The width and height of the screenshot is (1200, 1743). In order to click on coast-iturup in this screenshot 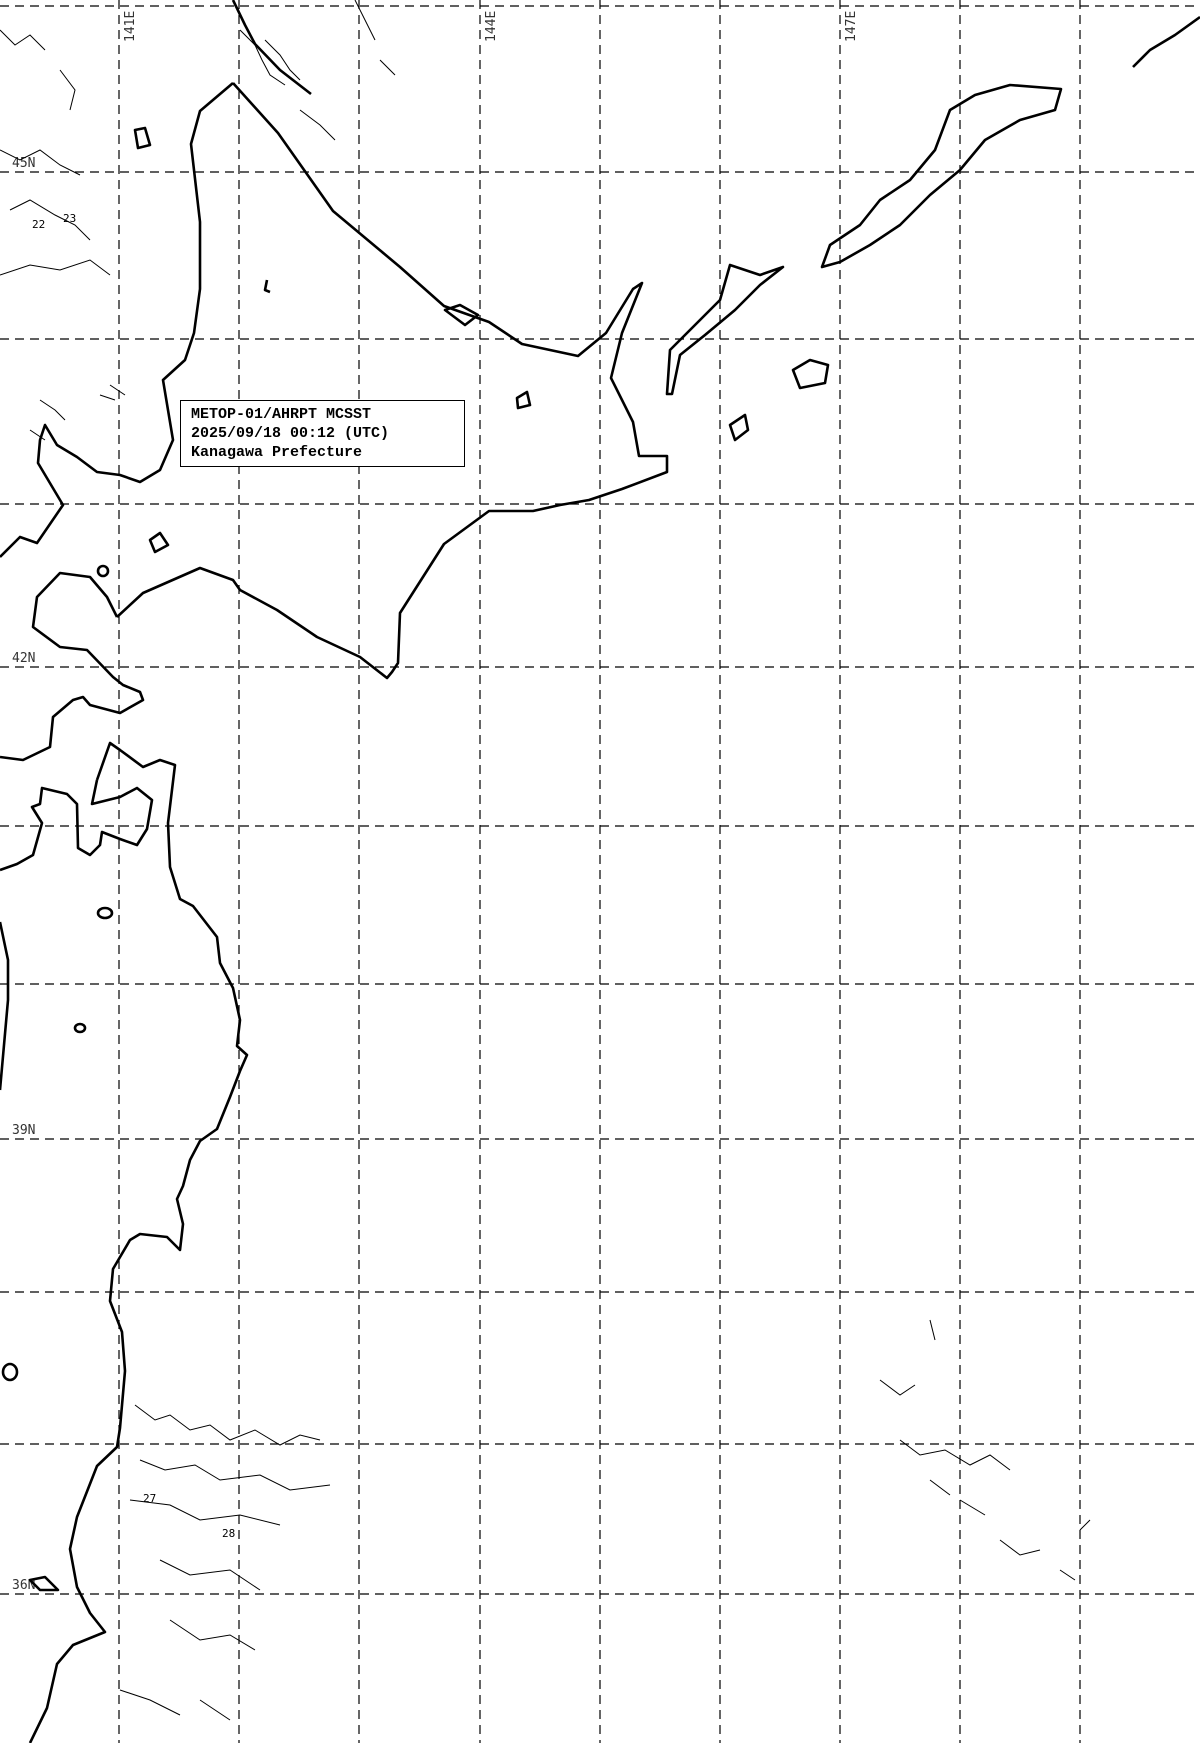, I will do `click(941, 176)`.